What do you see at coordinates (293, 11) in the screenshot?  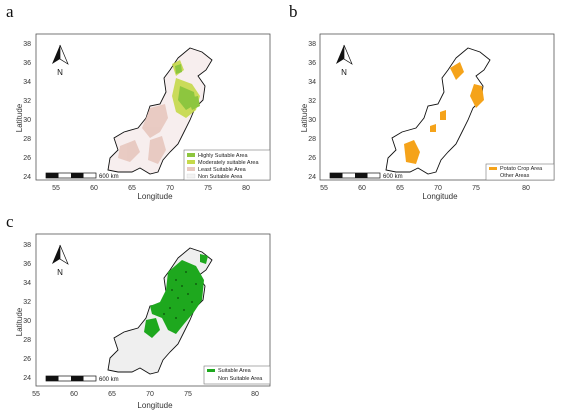 I see `panel-b-letter: b` at bounding box center [293, 11].